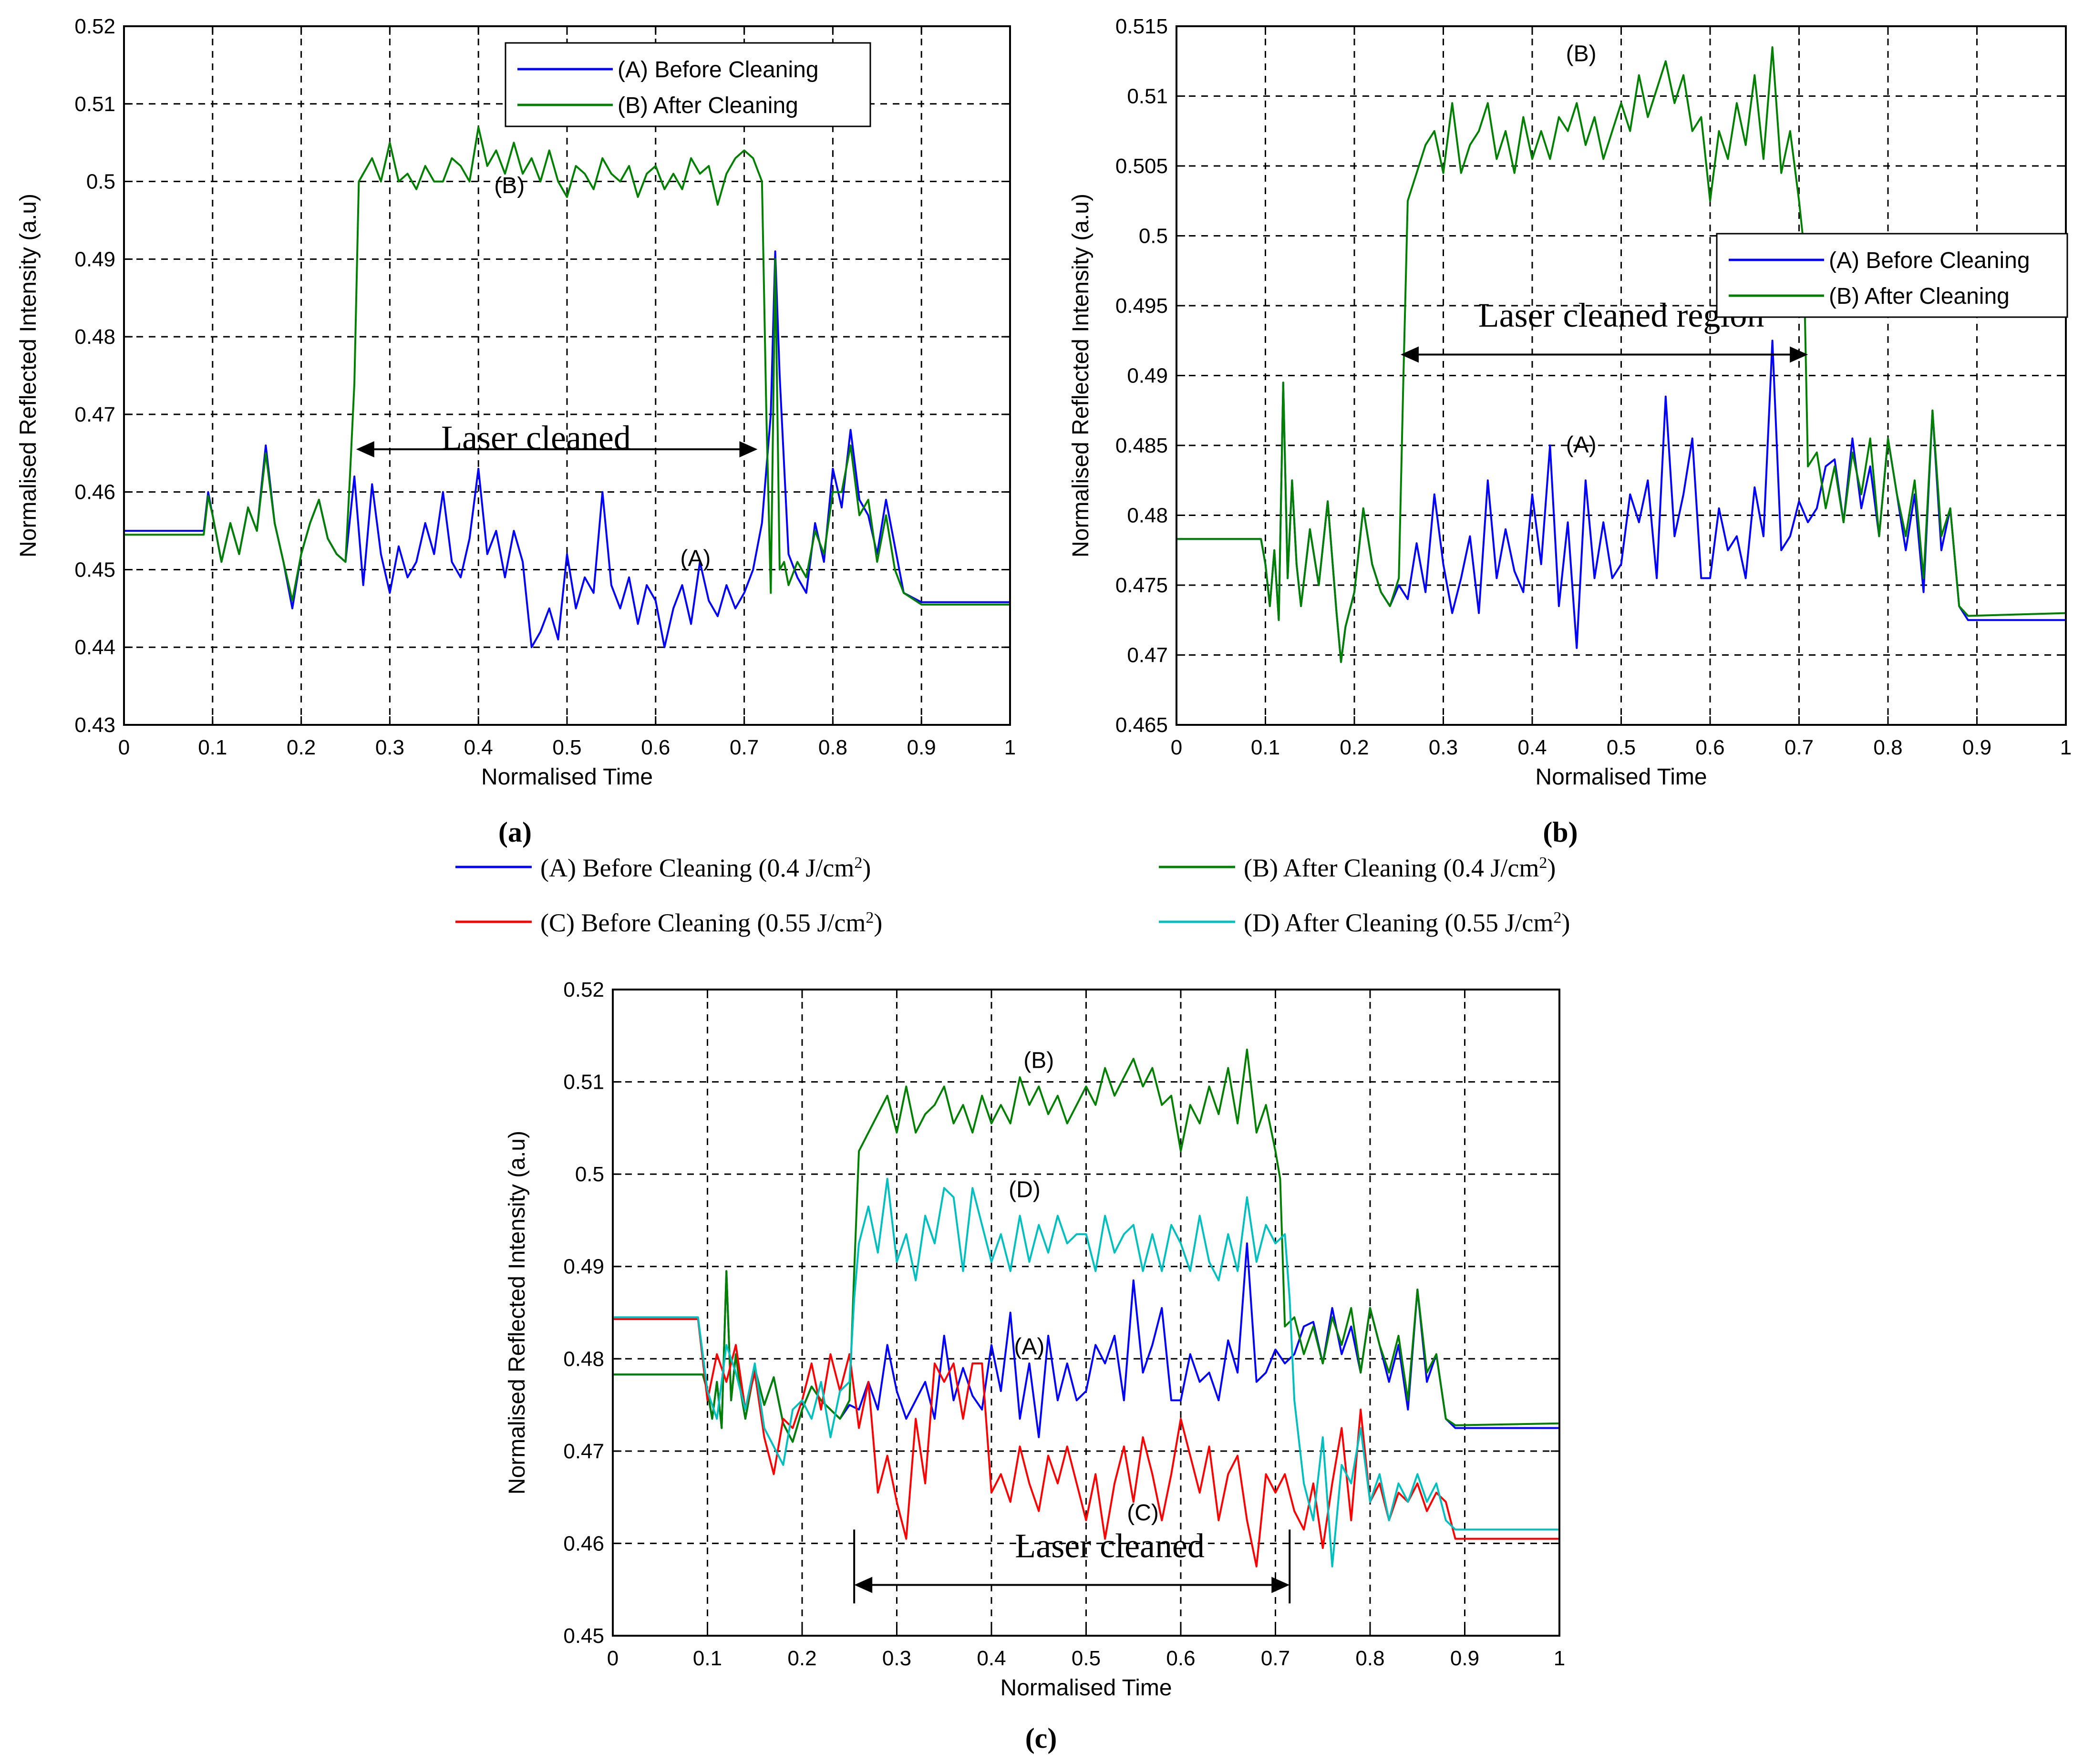 Image resolution: width=2094 pixels, height=1764 pixels. I want to click on chart-a-series-b, so click(567, 366).